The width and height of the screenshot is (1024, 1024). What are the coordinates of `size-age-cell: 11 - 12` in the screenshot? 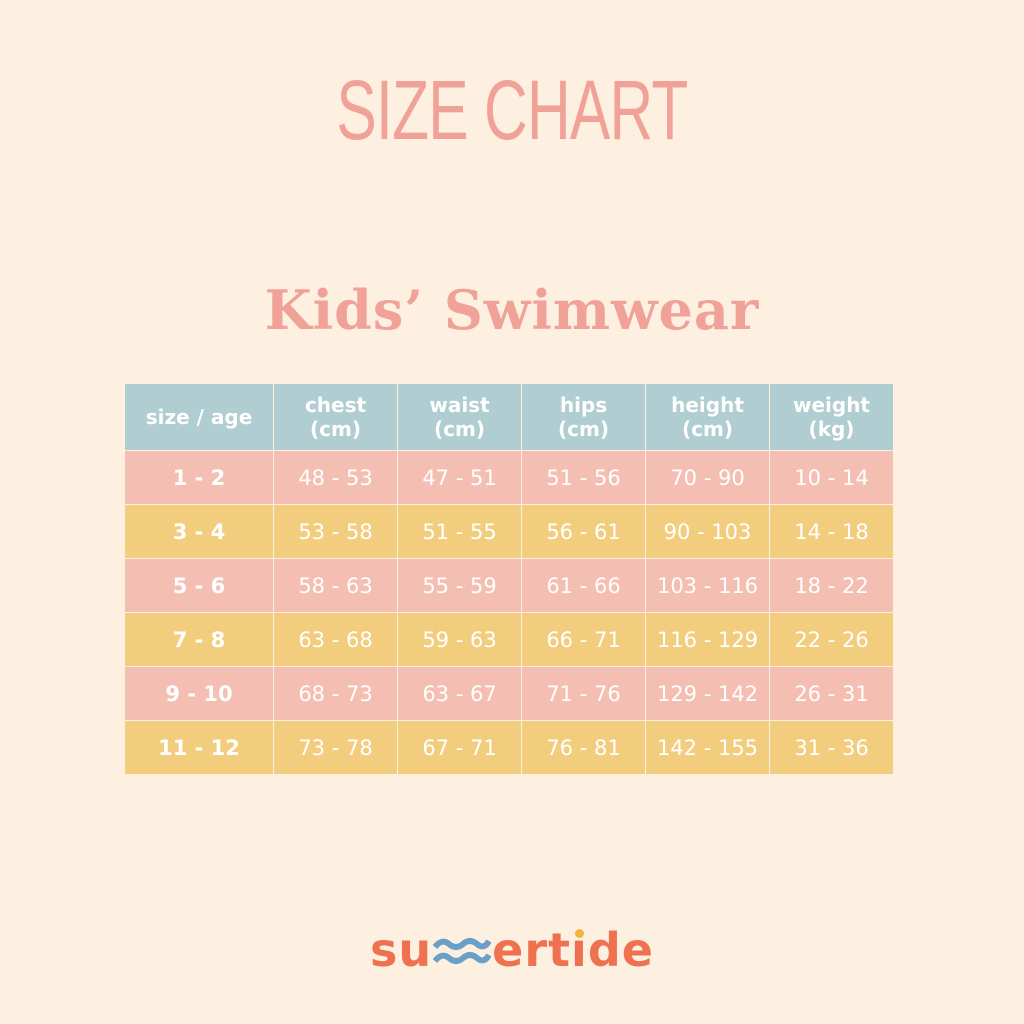 It's located at (199, 747).